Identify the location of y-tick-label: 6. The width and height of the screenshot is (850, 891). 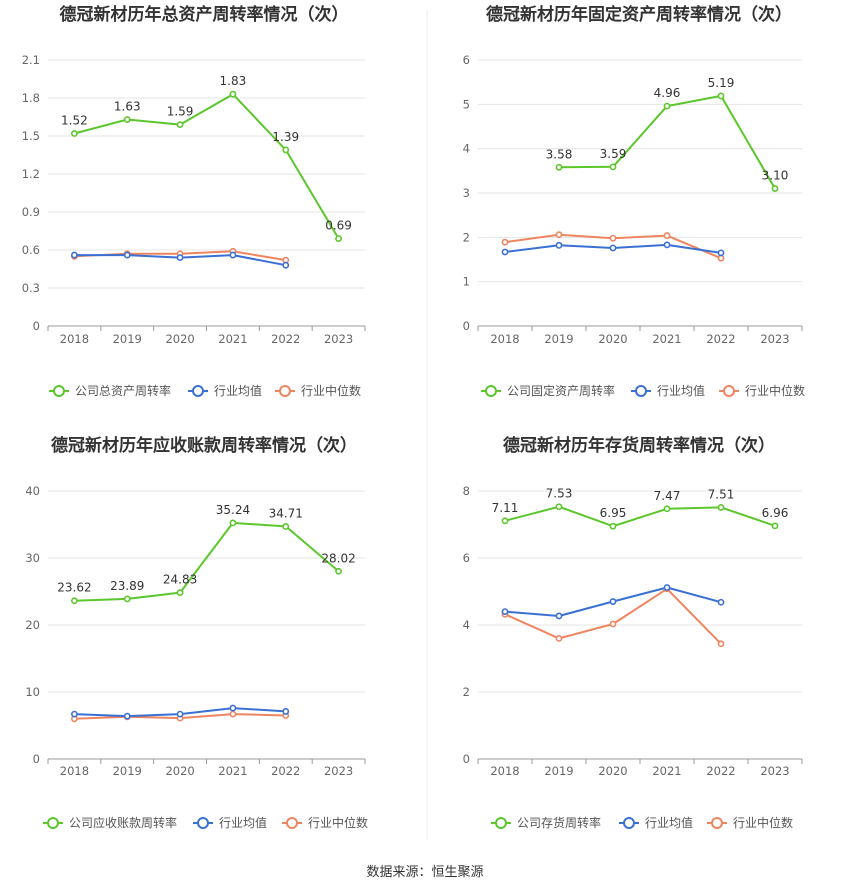
(466, 558).